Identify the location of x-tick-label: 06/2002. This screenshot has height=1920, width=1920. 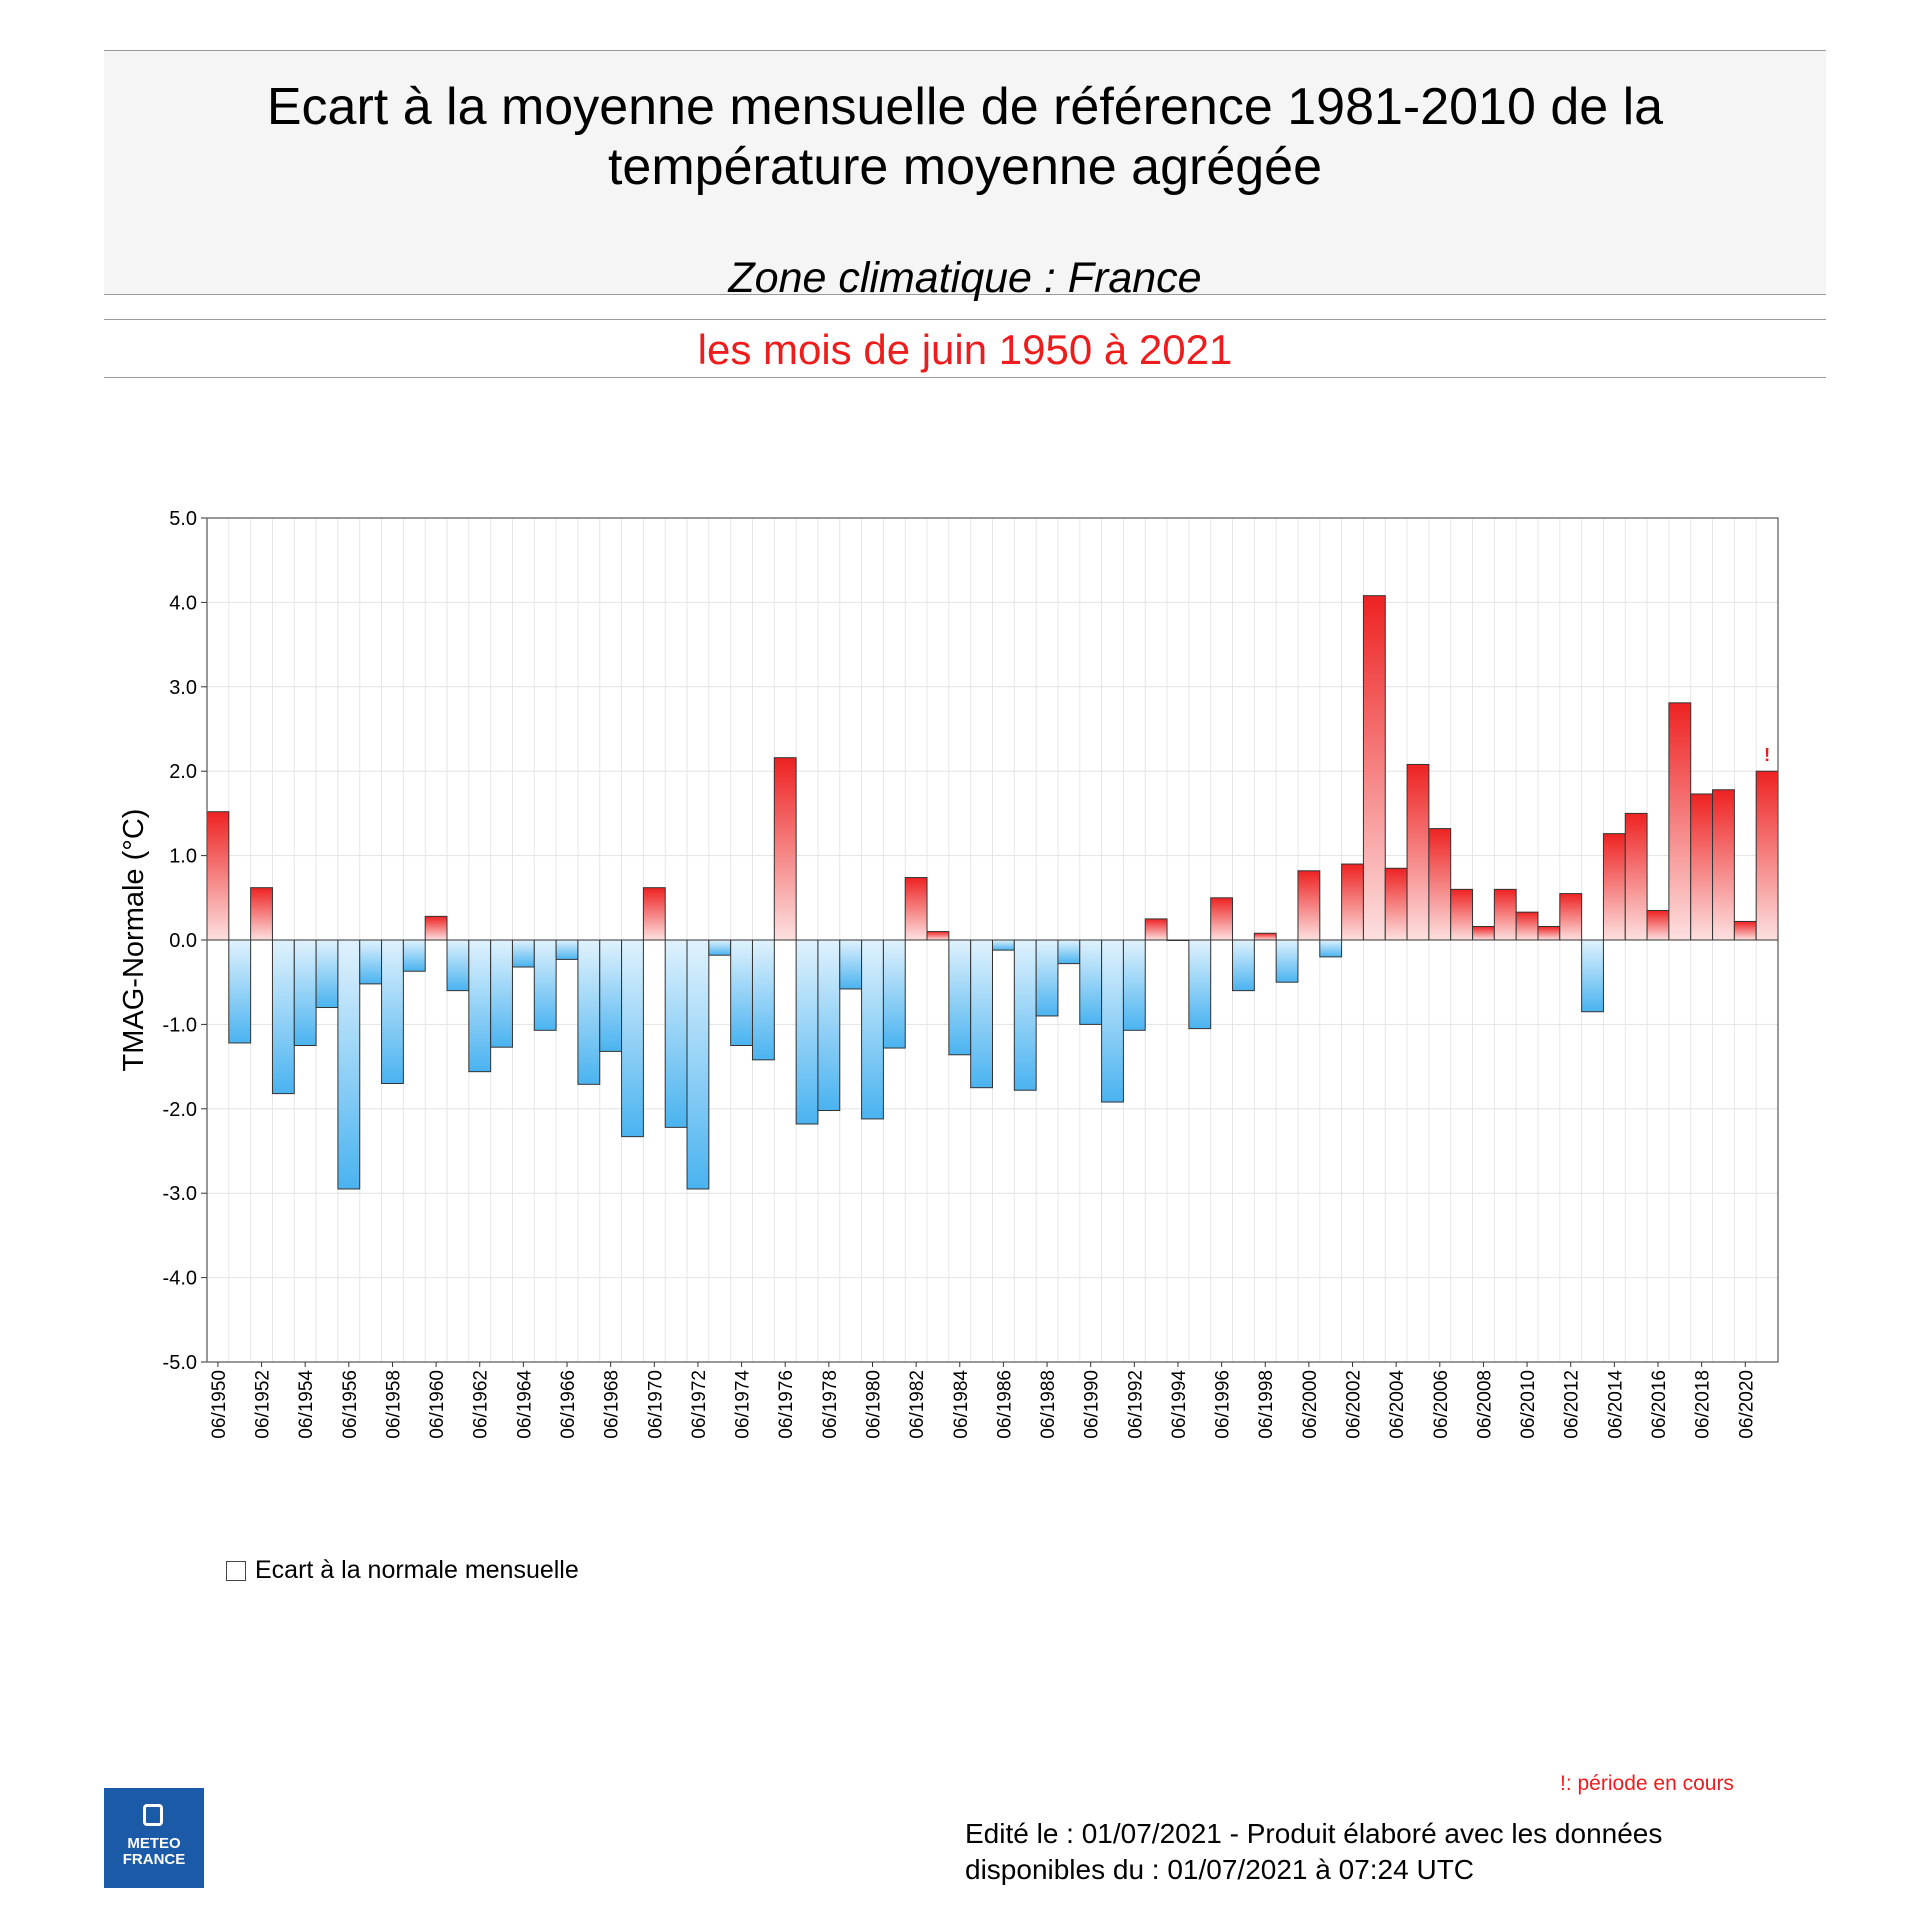
(1354, 1404).